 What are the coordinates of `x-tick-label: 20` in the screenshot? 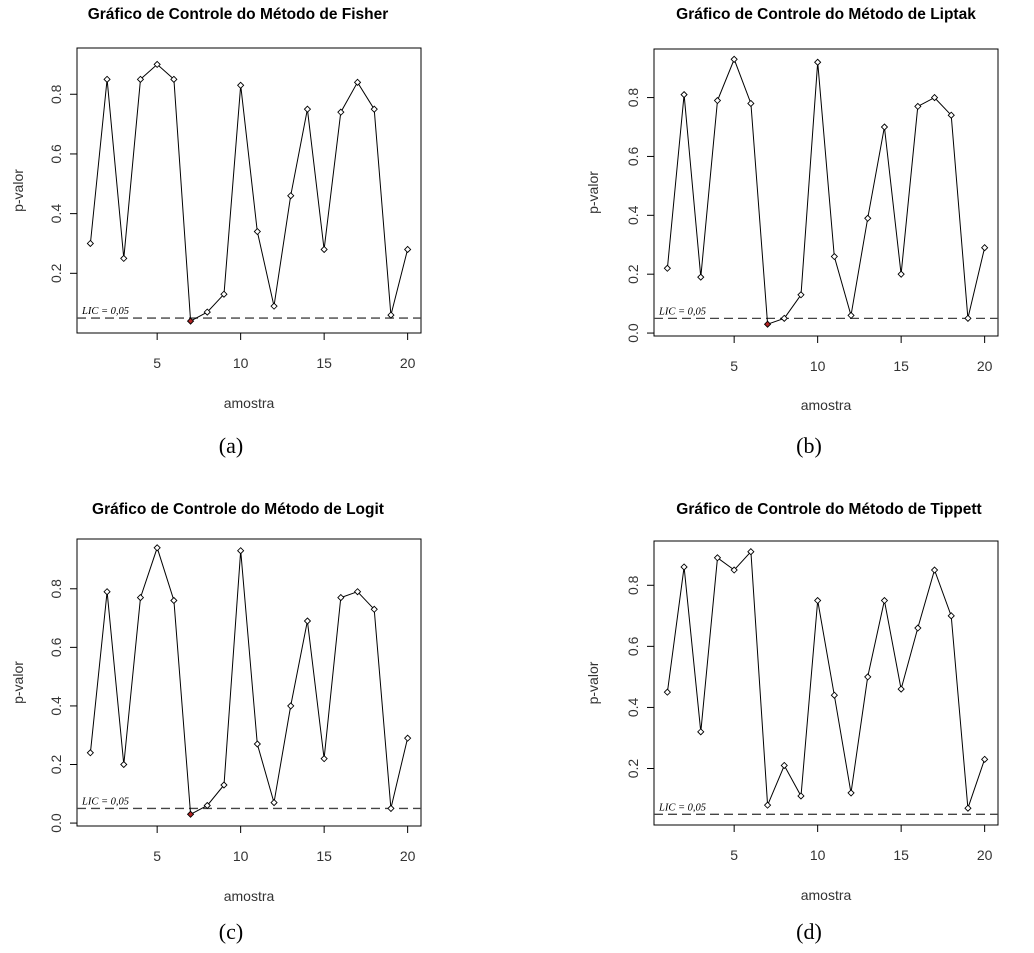 It's located at (408, 856).